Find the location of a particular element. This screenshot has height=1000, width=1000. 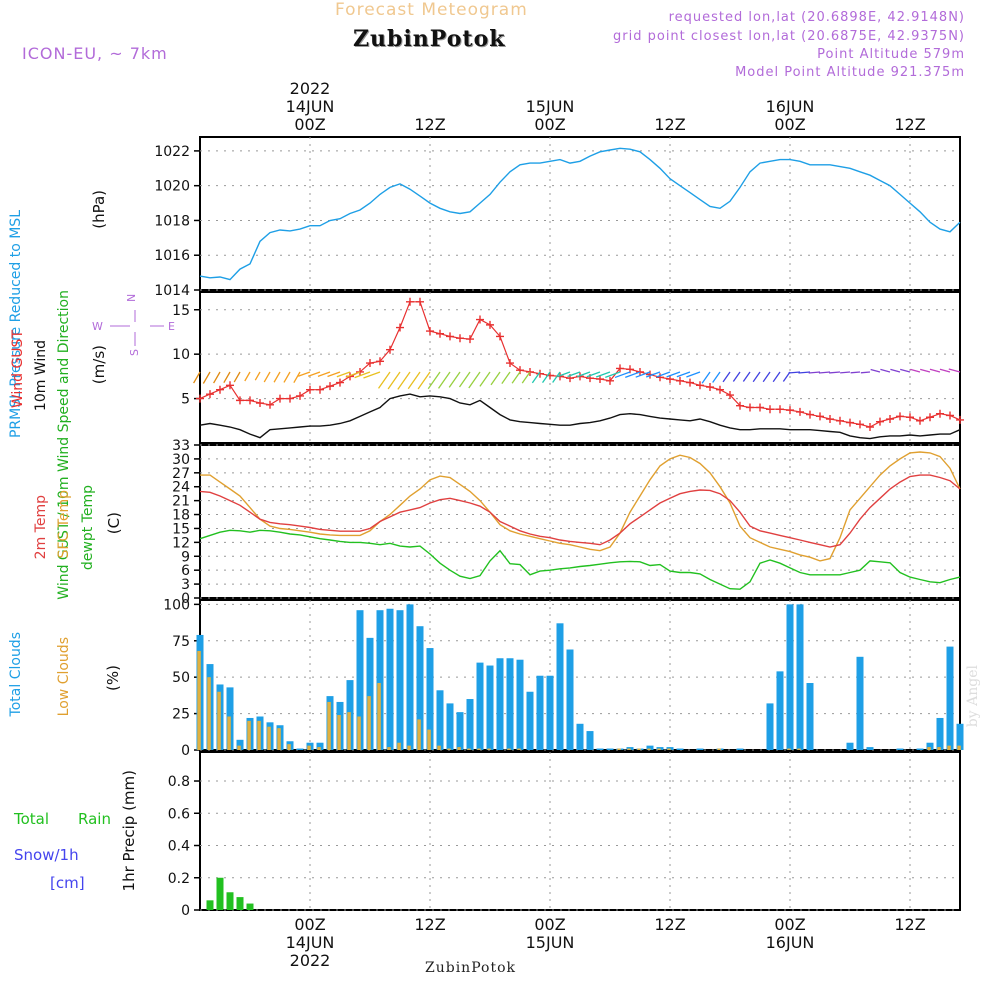

top-time-label: 16JUN is located at coordinates (790, 106).